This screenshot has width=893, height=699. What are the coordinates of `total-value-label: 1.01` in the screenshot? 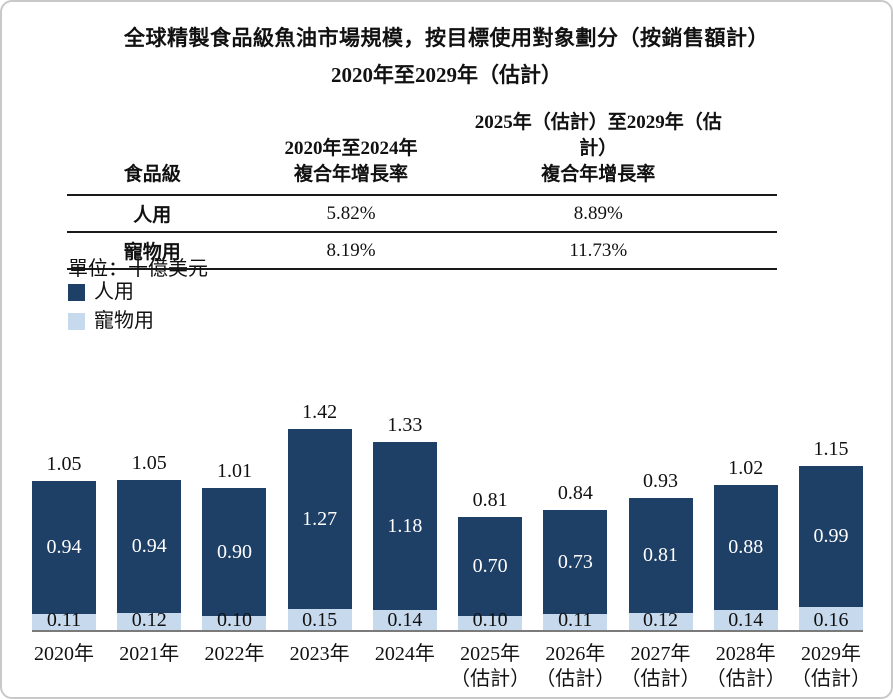 It's located at (234, 471).